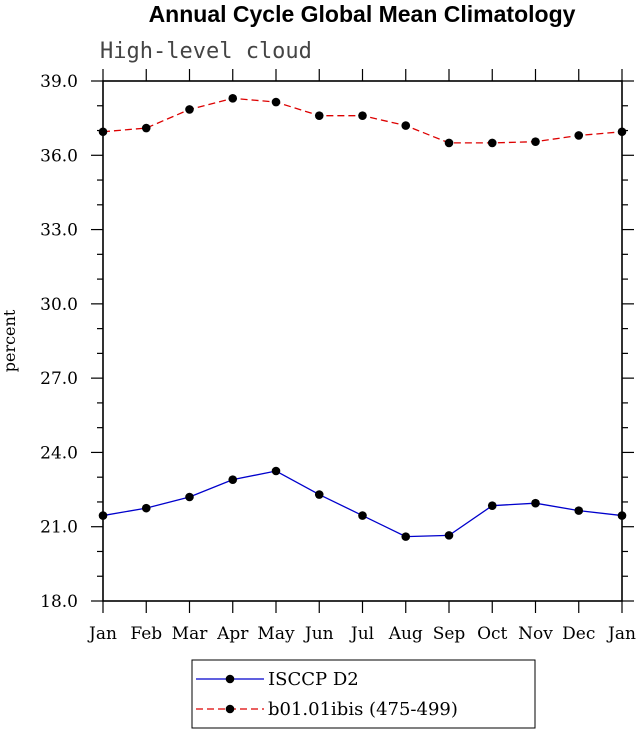 The height and width of the screenshot is (730, 638). Describe the element at coordinates (276, 634) in the screenshot. I see `x-tick-label: May` at that location.